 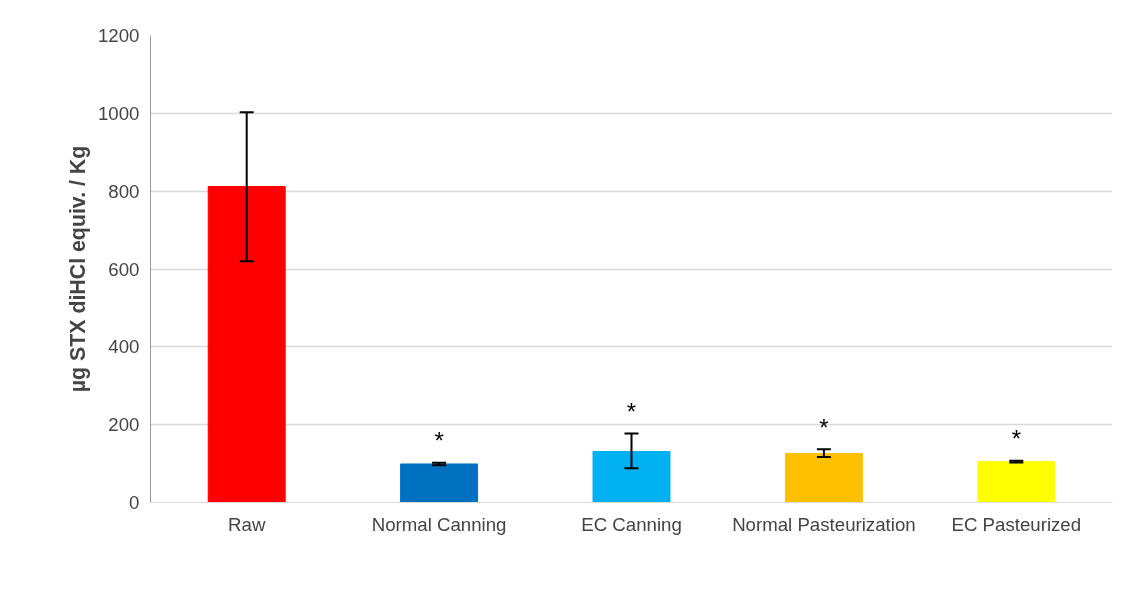 I want to click on y-axis-title: µg STX diHCl equiv. / Kg, so click(x=78, y=269).